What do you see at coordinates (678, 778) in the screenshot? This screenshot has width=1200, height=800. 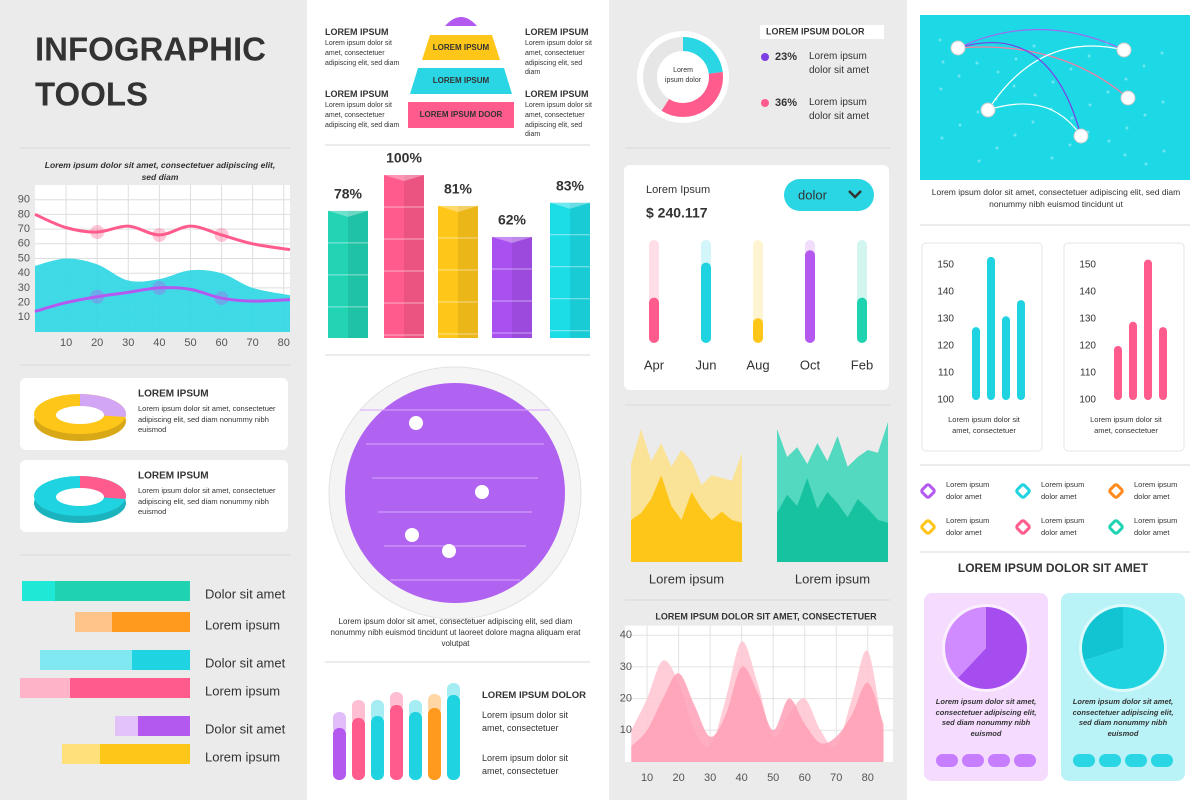 I see `x-tick-label: 20` at bounding box center [678, 778].